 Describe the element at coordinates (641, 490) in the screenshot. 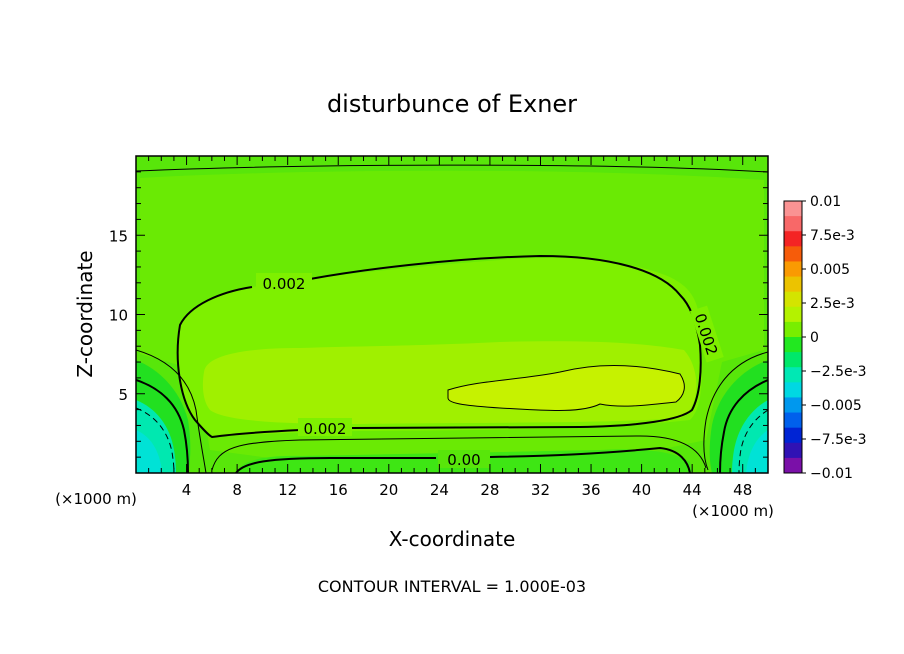

I see `x-tick-label: 40` at that location.